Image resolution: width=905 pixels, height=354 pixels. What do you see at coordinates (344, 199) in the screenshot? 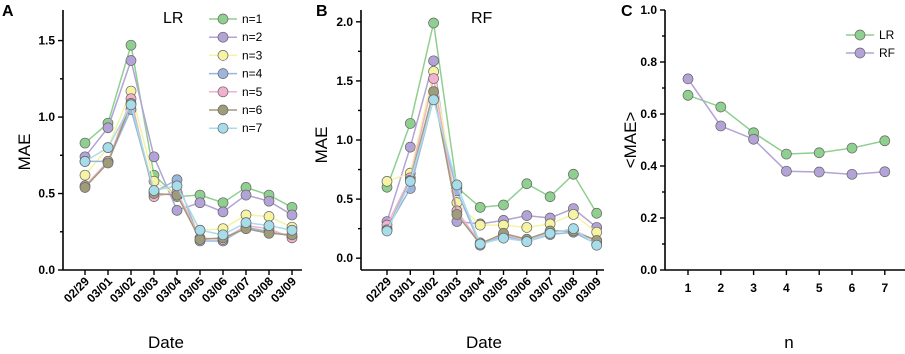
I see `y-tick-label: 0.5` at bounding box center [344, 199].